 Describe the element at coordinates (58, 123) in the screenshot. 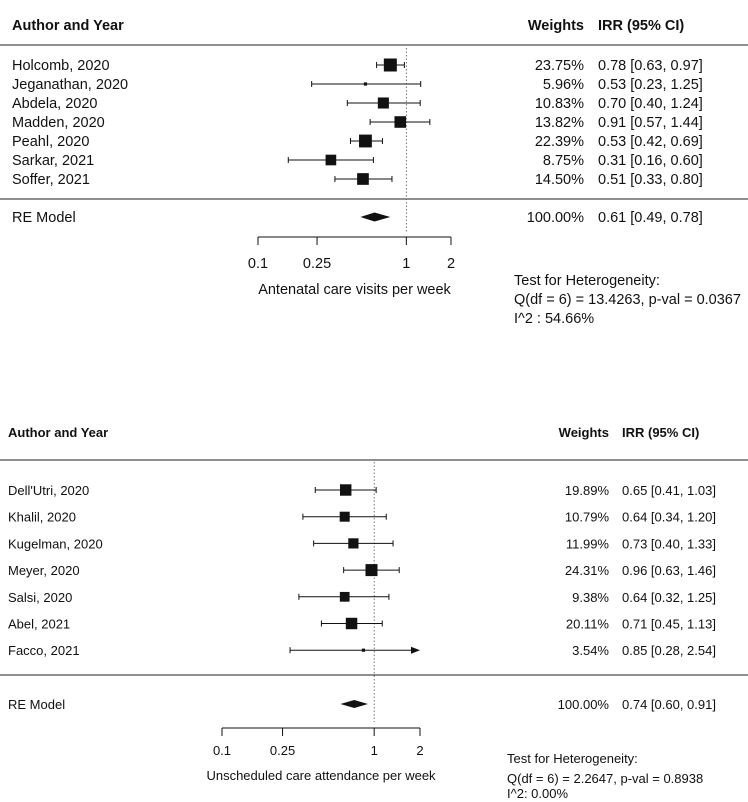

I see `study-label: Madden, 2020` at that location.